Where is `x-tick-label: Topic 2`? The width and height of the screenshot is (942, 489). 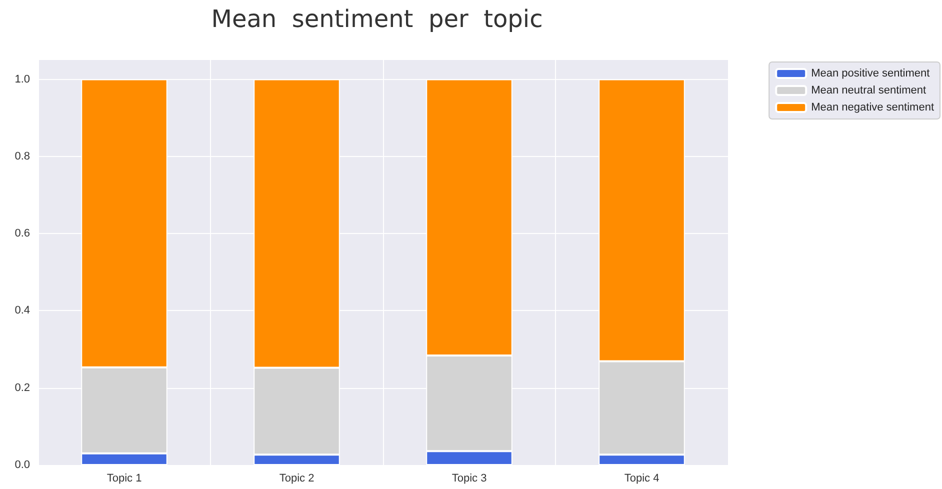
x-tick-label: Topic 2 is located at coordinates (296, 478).